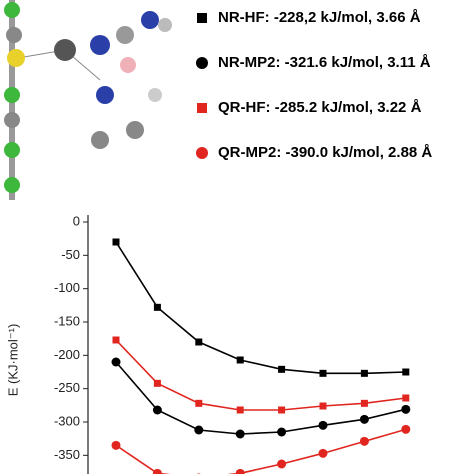 The width and height of the screenshot is (474, 474). Describe the element at coordinates (320, 107) in the screenshot. I see `legend-label: QR-HF: -285.2 kJ/mol, 3.22 Å` at that location.